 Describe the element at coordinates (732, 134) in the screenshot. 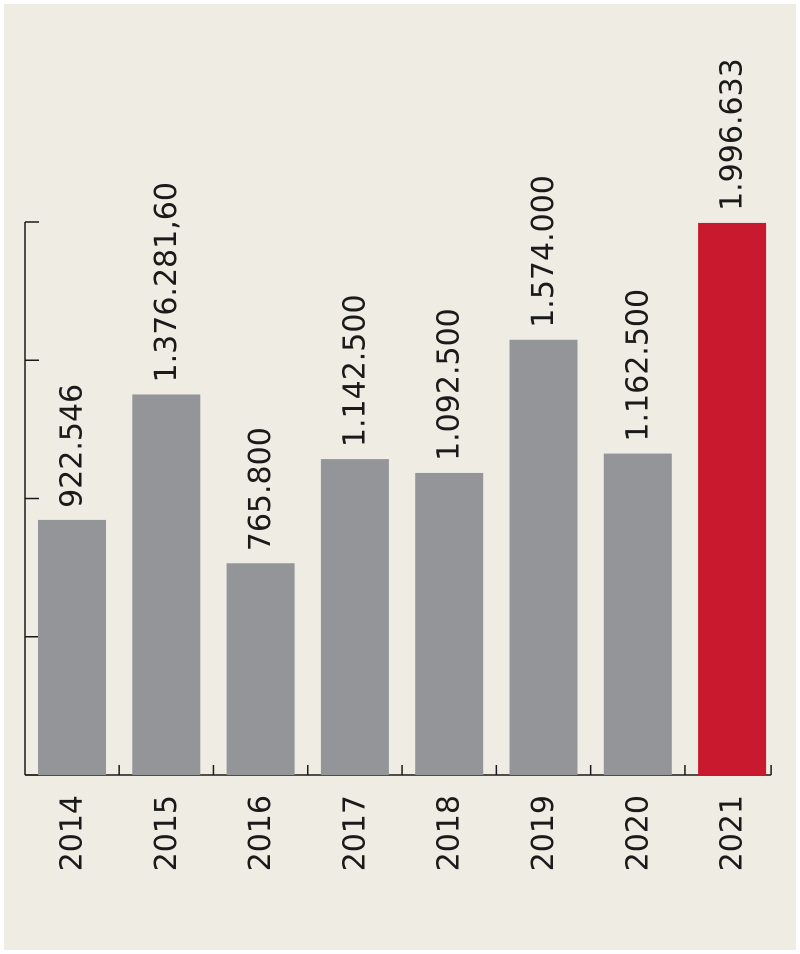

I see `value-label-2021: 1.996.633` at that location.